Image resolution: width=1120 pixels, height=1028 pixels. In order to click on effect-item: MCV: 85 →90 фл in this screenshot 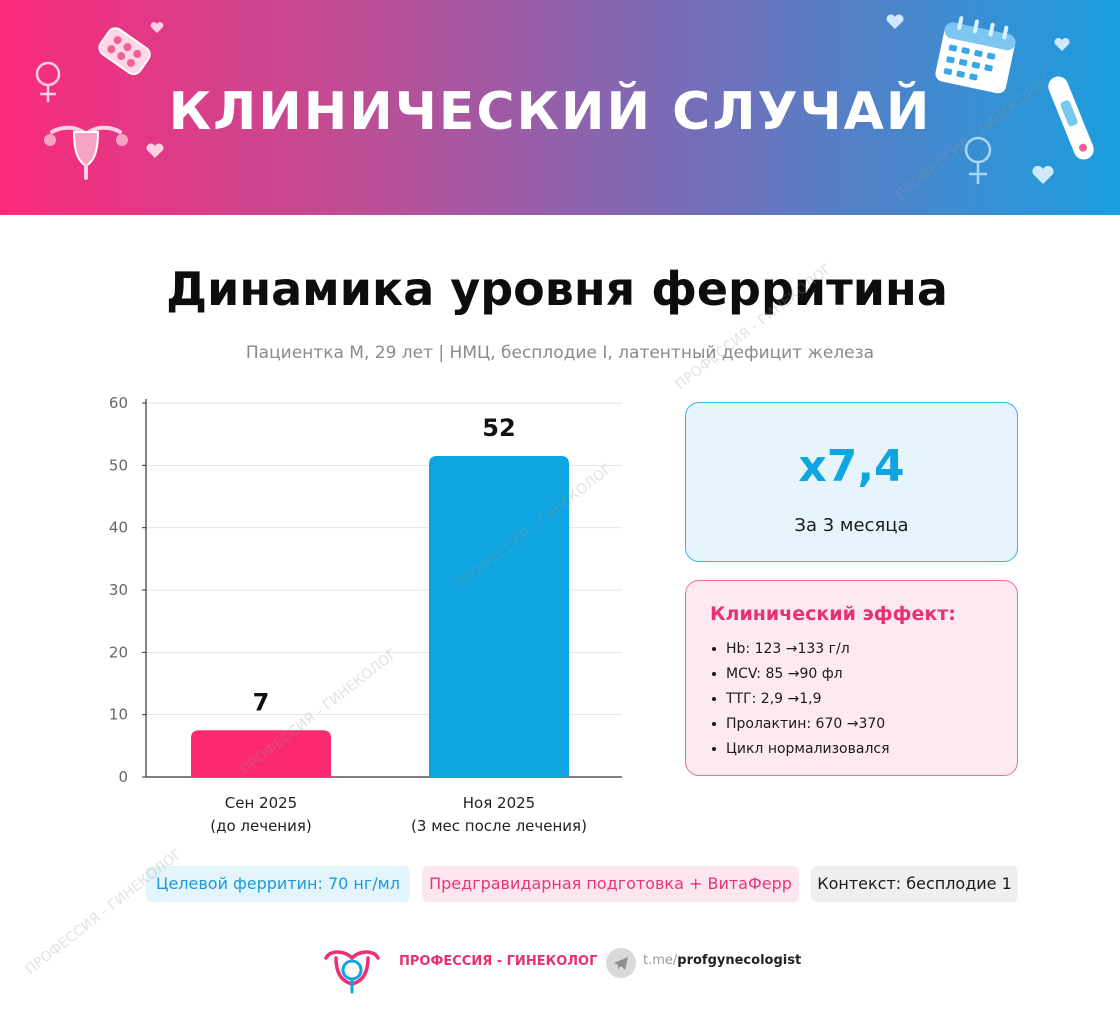, I will do `click(801, 676)`.